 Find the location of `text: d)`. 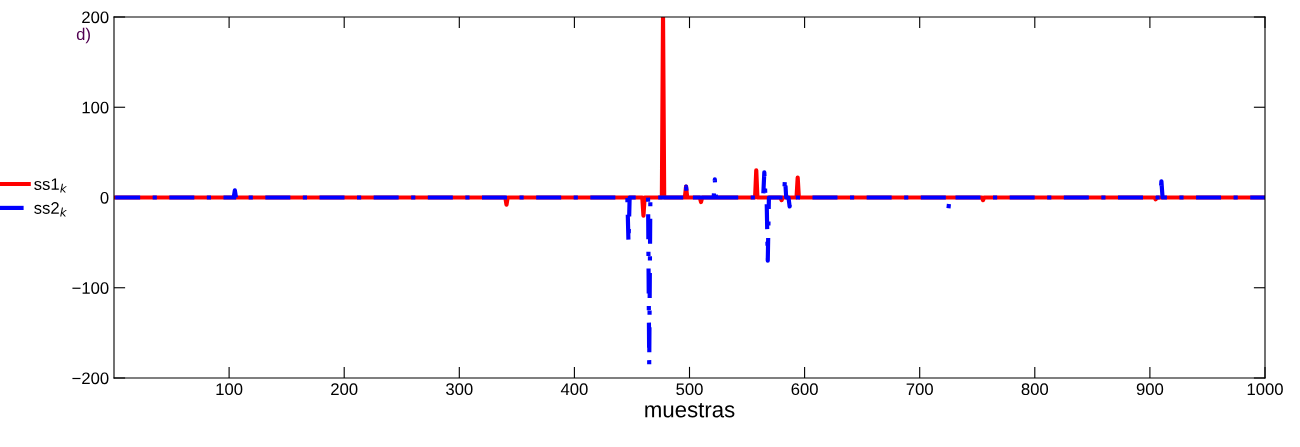

text: d) is located at coordinates (83, 35).